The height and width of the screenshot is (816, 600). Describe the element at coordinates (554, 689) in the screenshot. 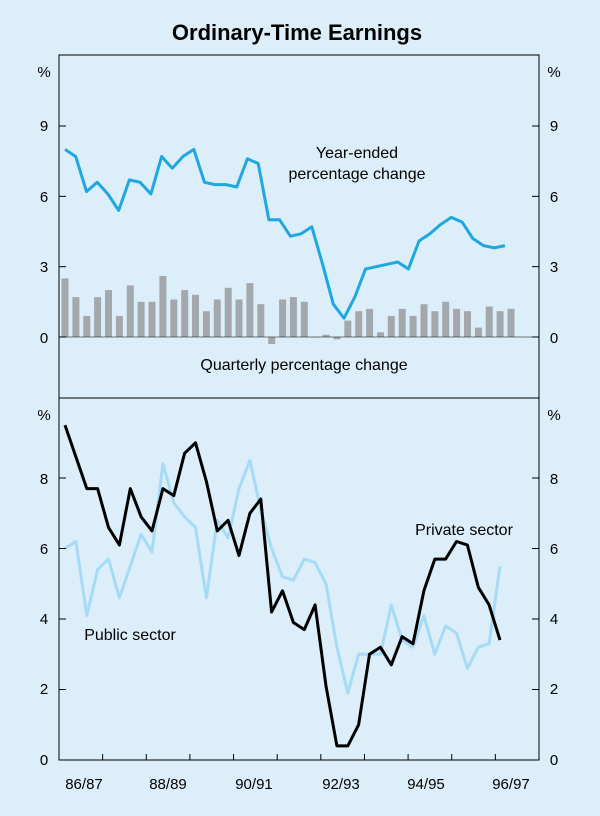

I see `bottom-ytick-right: 2` at that location.